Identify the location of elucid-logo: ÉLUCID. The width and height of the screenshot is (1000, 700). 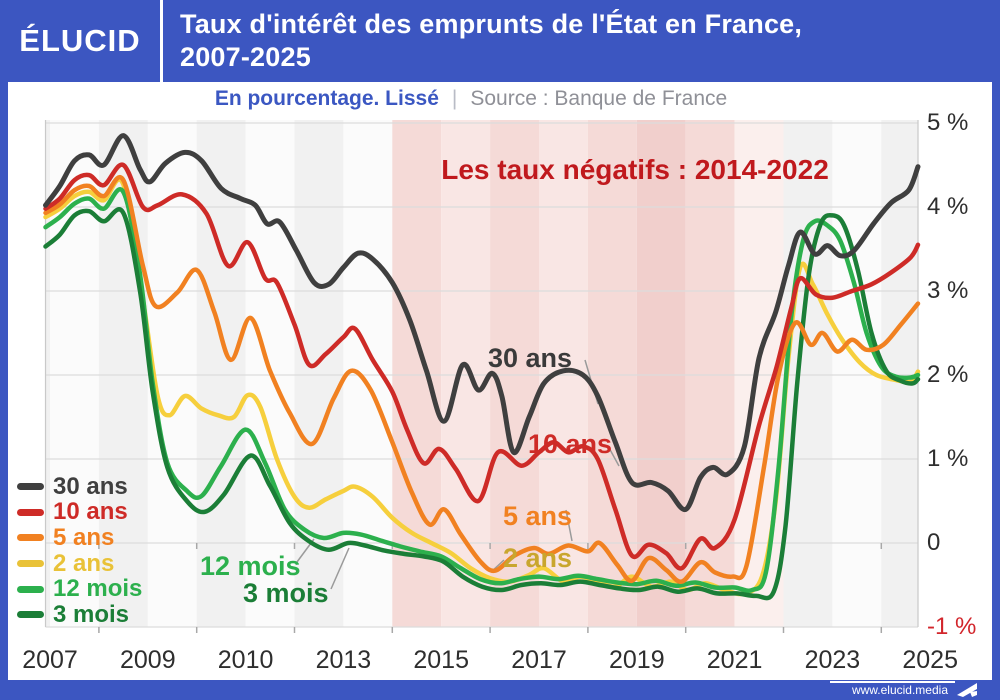
(80, 41).